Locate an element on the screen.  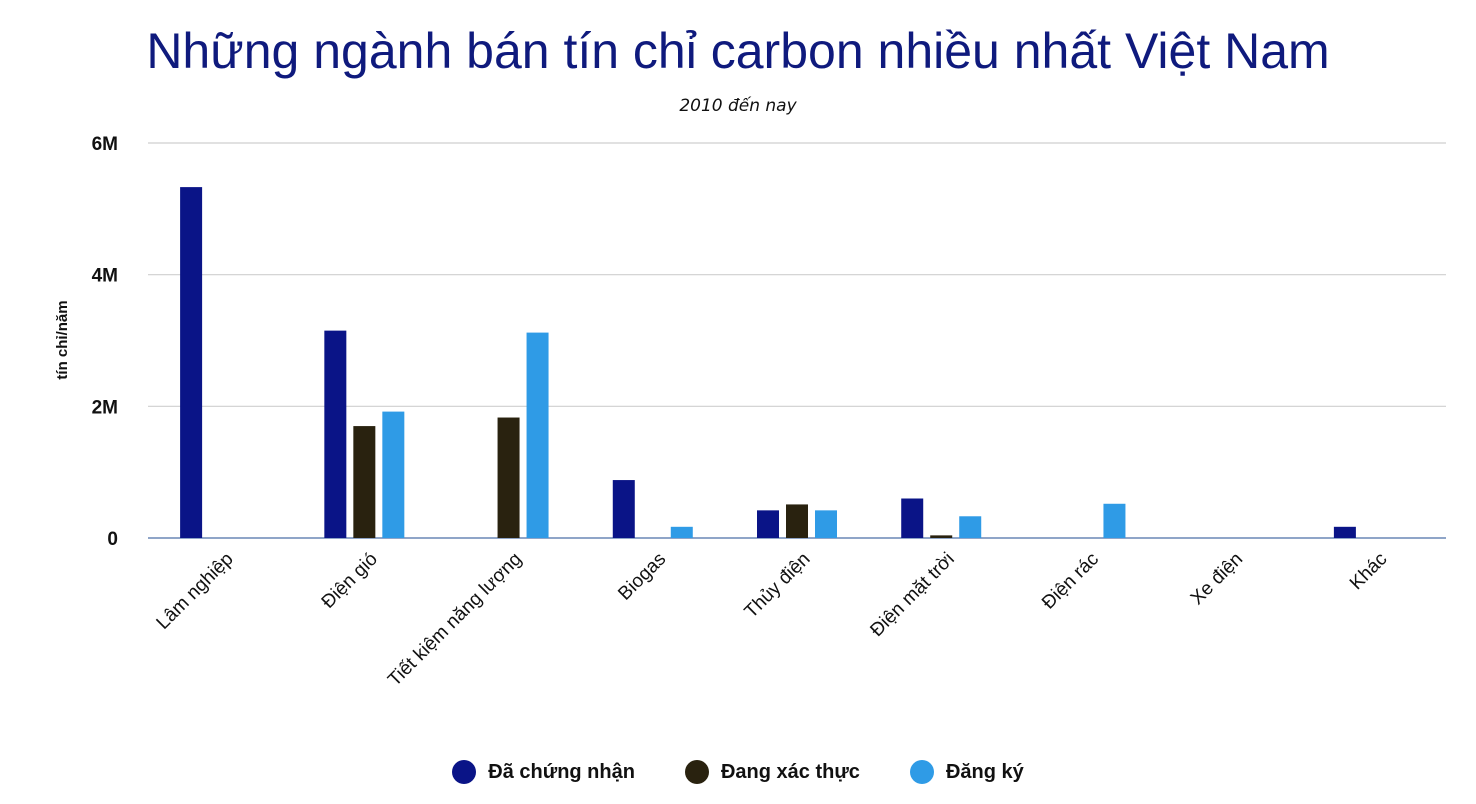
x-tick-label: Tiết kiệm năng lượng is located at coordinates (455, 620).